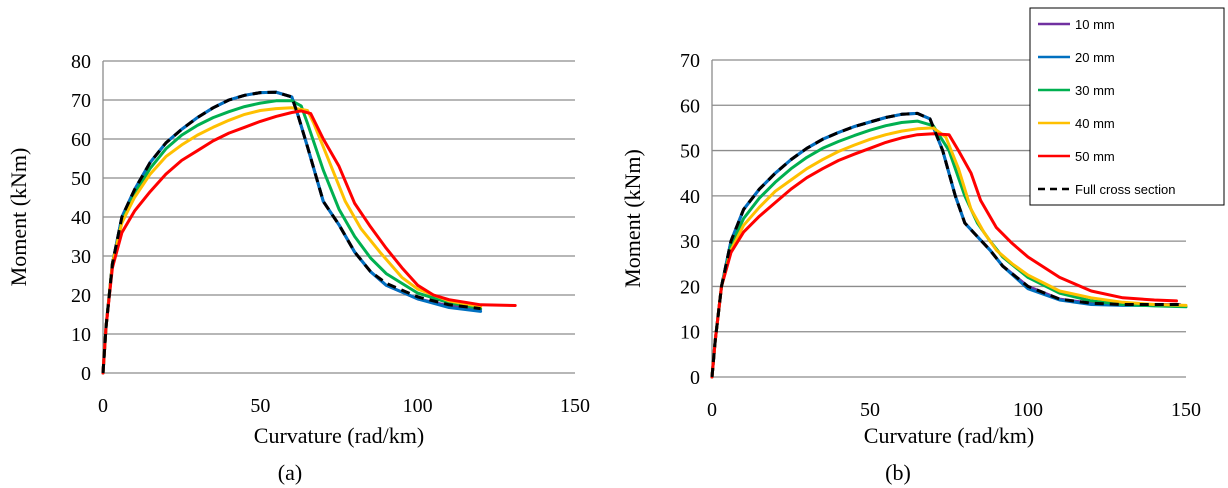 This screenshot has width=1228, height=488. Describe the element at coordinates (1095, 57) in the screenshot. I see `legend-label: 20 mm` at that location.